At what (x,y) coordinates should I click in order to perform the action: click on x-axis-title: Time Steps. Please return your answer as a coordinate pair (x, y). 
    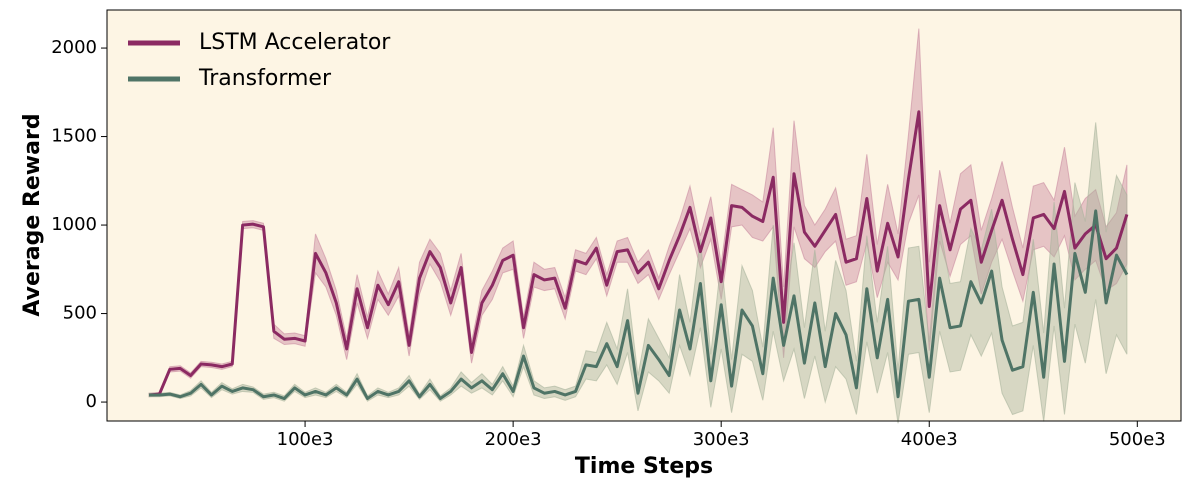
    Looking at the image, I should click on (644, 466).